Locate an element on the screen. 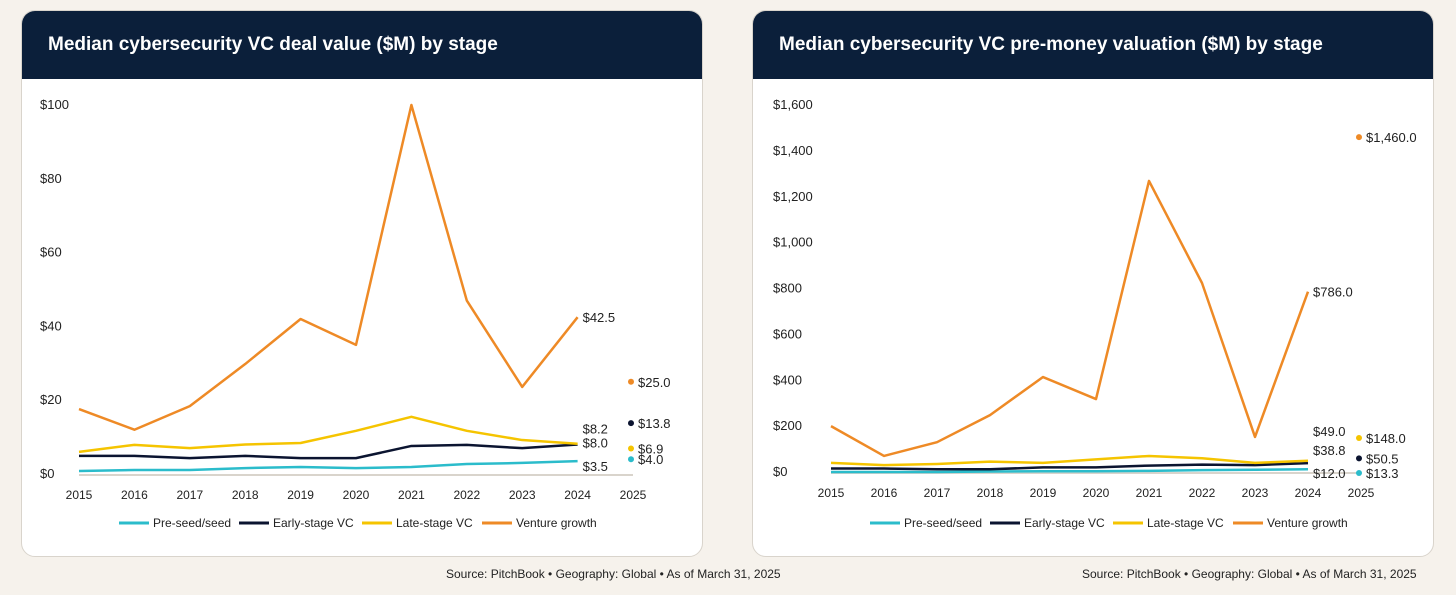 This screenshot has height=595, width=1456. end-value-label: $42.5 is located at coordinates (599, 317).